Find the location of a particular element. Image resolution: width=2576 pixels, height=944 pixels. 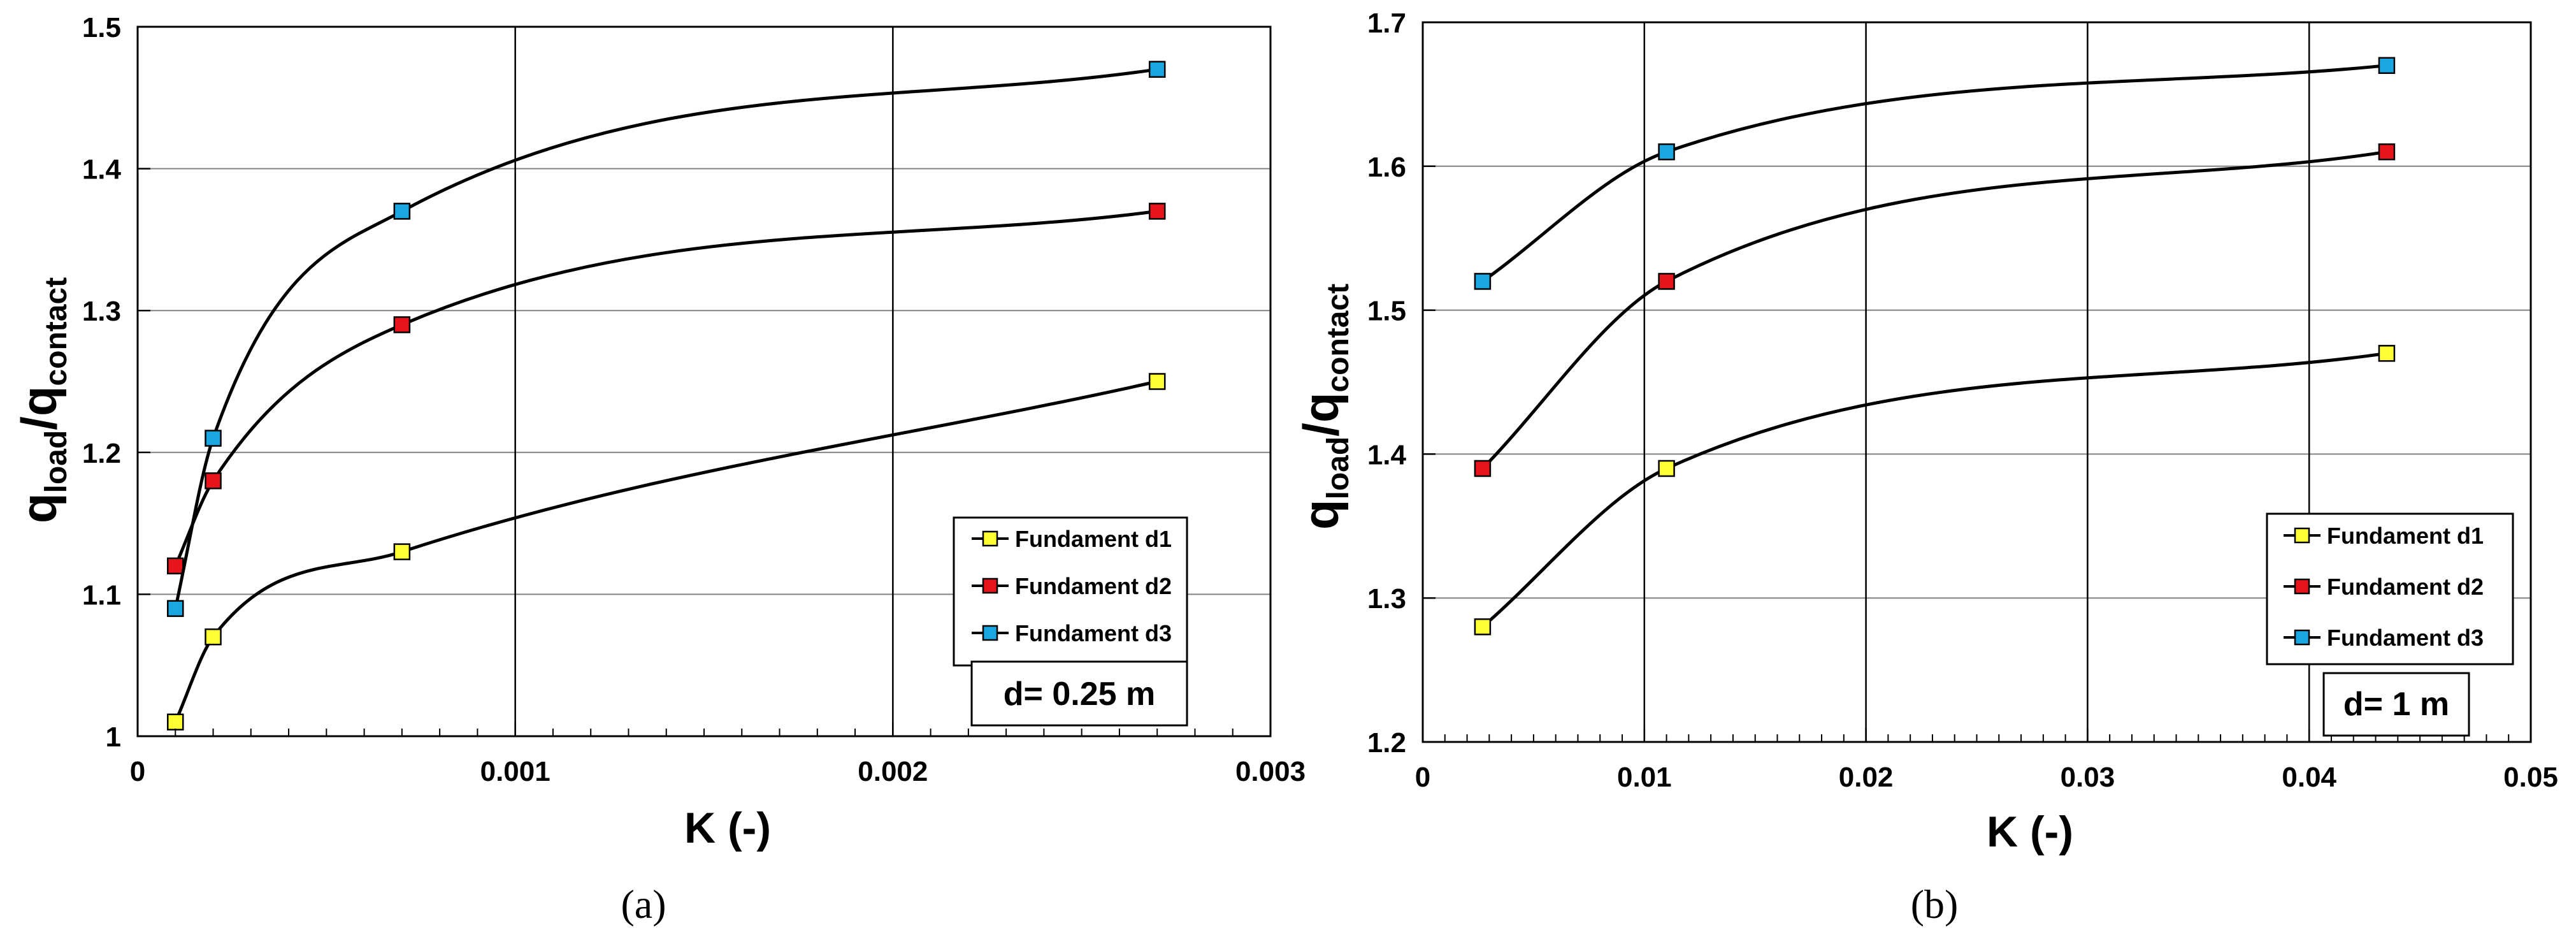

annotation-text-a: d= 0.25 m is located at coordinates (1079, 694).